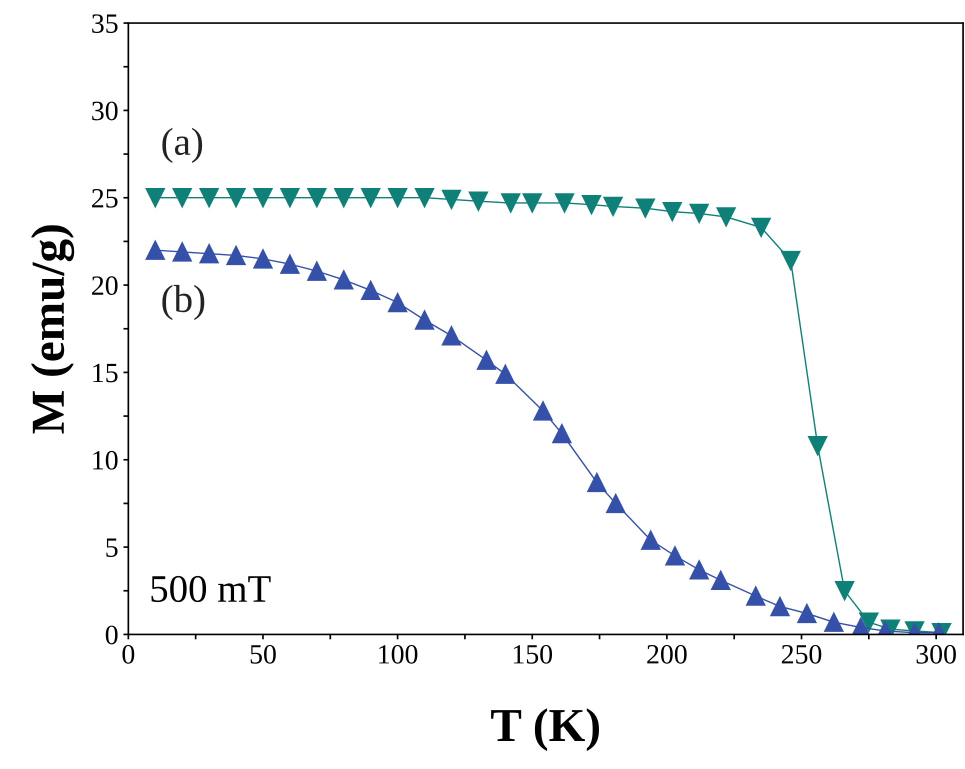  Describe the element at coordinates (105, 285) in the screenshot. I see `y-tick-label: 20` at that location.